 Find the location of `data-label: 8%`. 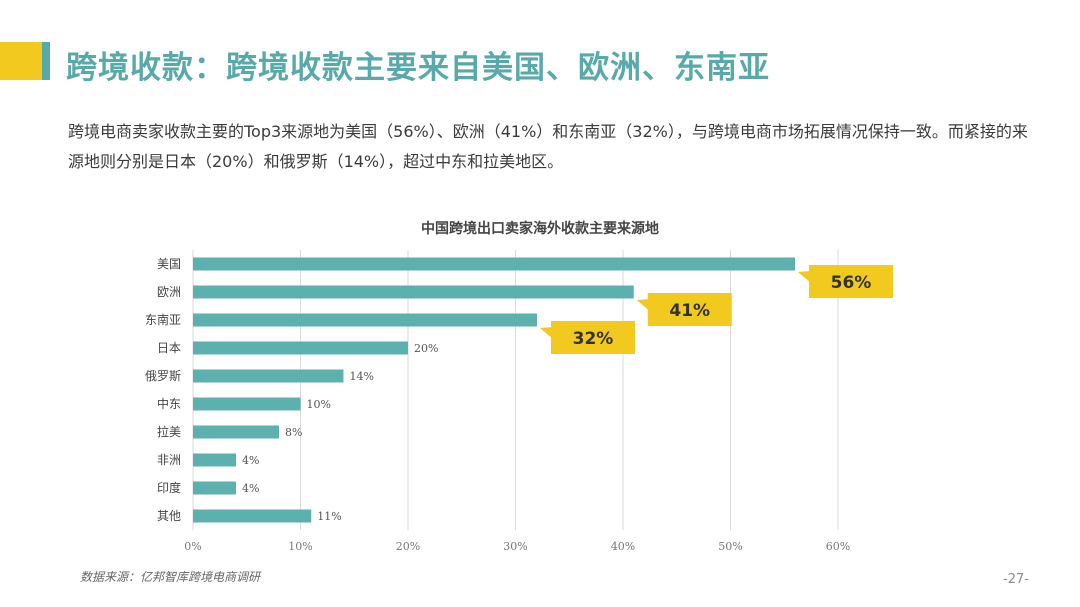

data-label: 8% is located at coordinates (293, 432).